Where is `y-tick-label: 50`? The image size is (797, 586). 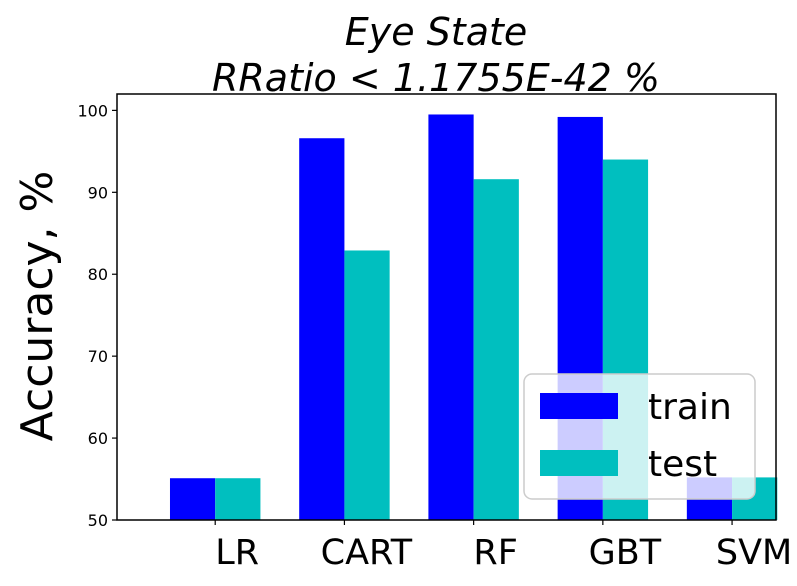
y-tick-label: 50 is located at coordinates (98, 520).